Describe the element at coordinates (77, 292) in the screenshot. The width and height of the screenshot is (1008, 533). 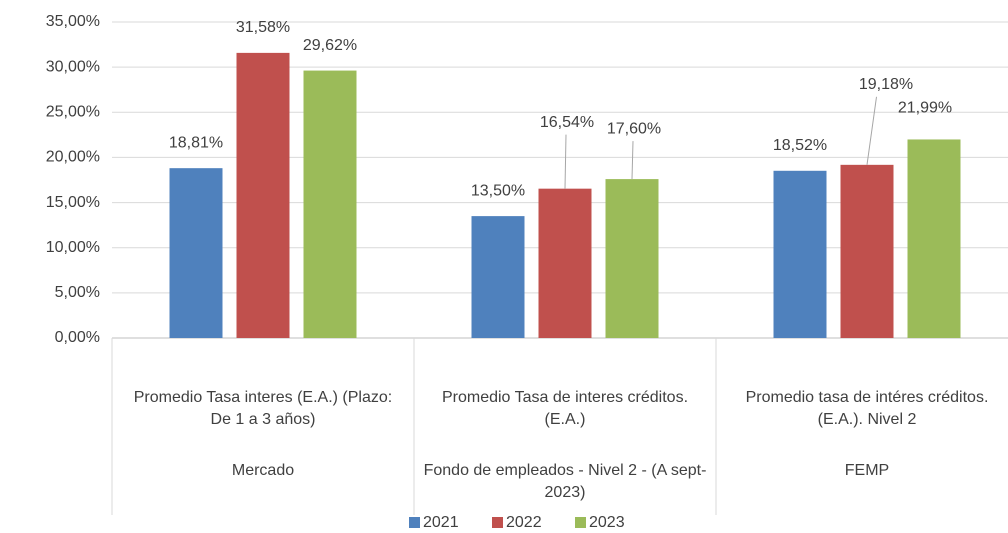
I see `y-tick-label: 5,00%` at that location.